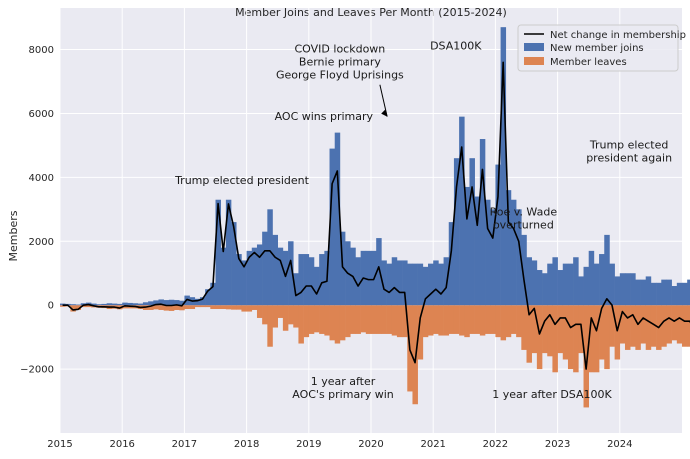 The image size is (690, 459). Describe the element at coordinates (495, 444) in the screenshot. I see `x-tick-label: 2022` at that location.